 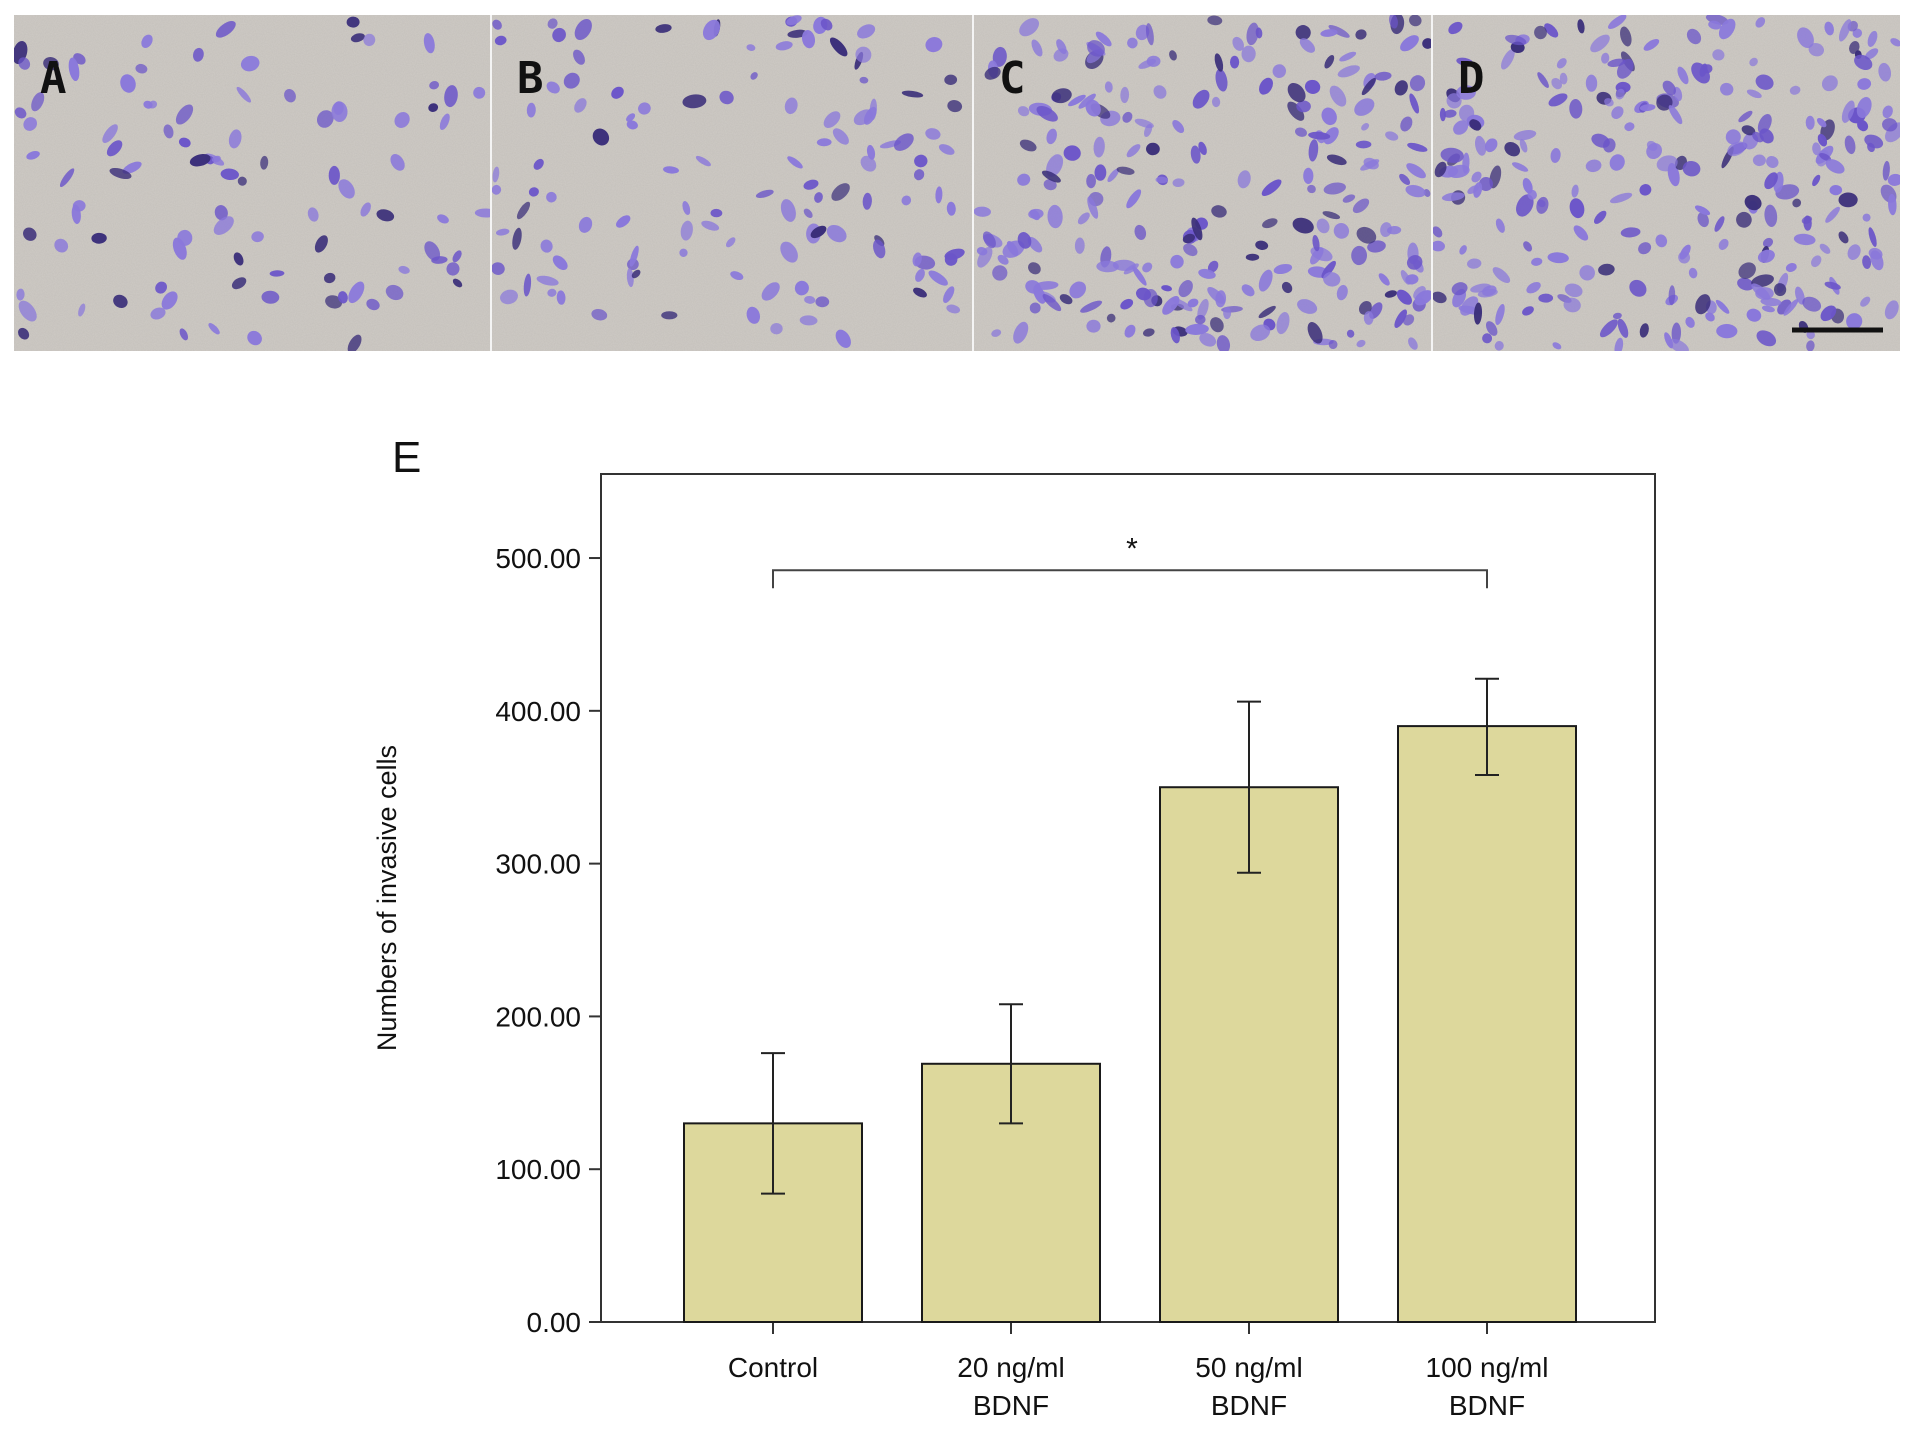 What do you see at coordinates (1248, 1386) in the screenshot?
I see `x-tick-label: 50 ng/ml BDNF` at bounding box center [1248, 1386].